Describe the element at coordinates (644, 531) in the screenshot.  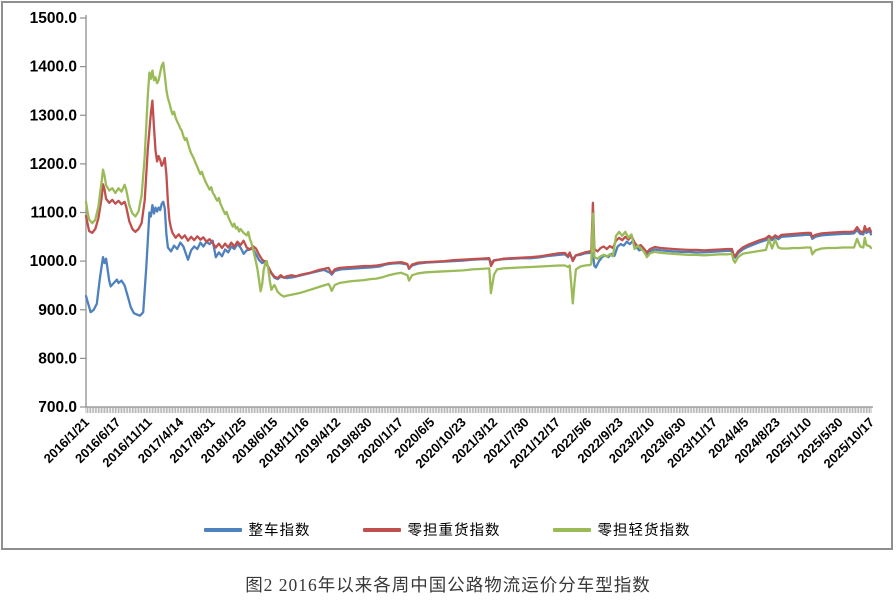
I see `legend-label: 零担轻货指数` at that location.